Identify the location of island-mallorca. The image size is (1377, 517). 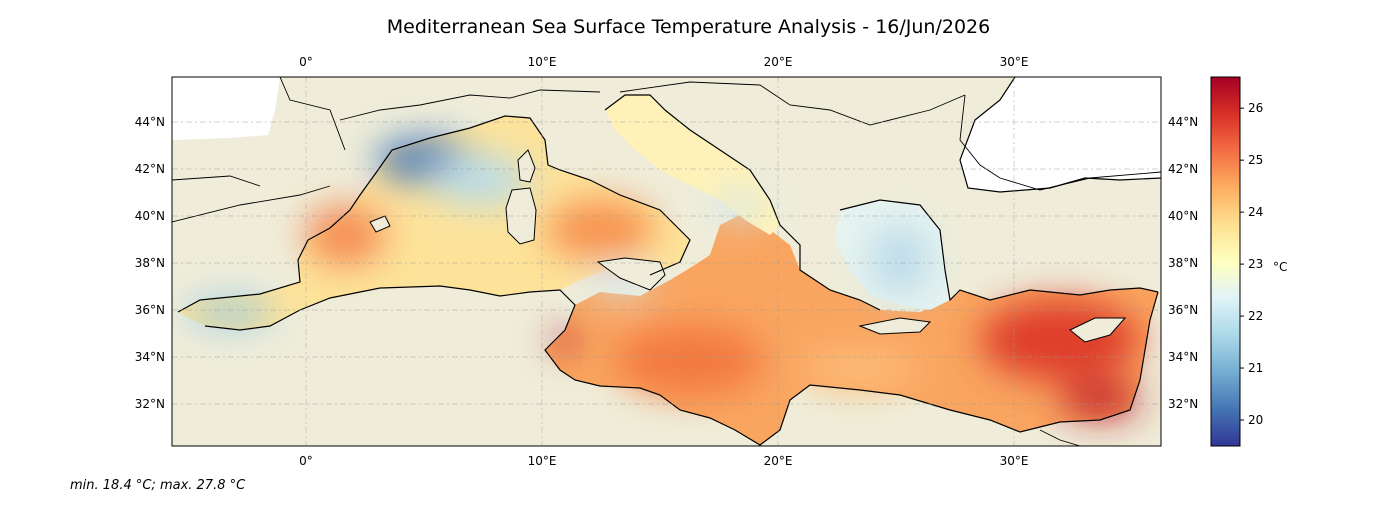
(380, 224).